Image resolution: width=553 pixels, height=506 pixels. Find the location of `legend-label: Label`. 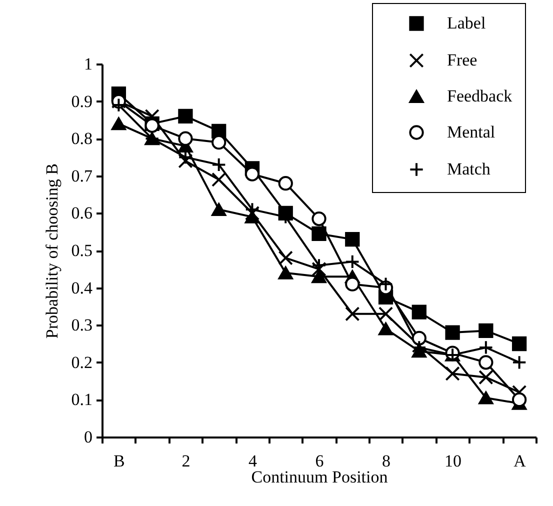

legend-label: Label is located at coordinates (466, 23).